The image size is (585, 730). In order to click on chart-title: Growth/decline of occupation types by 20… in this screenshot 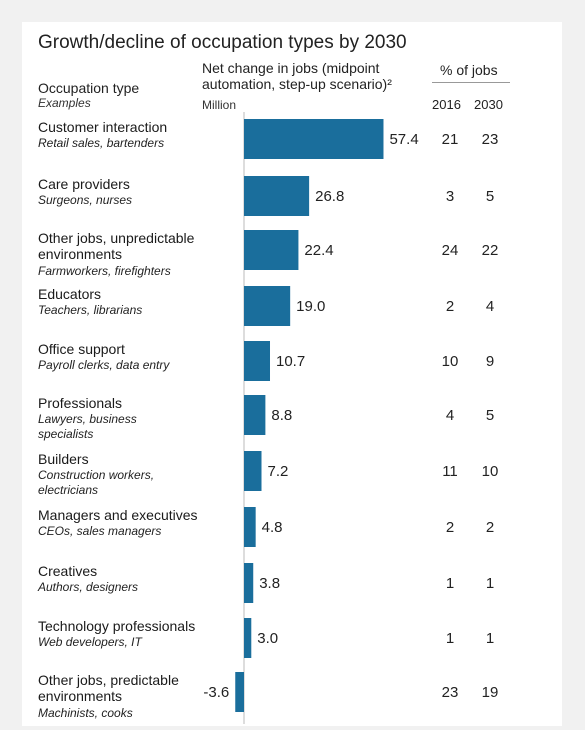, I will do `click(222, 42)`.